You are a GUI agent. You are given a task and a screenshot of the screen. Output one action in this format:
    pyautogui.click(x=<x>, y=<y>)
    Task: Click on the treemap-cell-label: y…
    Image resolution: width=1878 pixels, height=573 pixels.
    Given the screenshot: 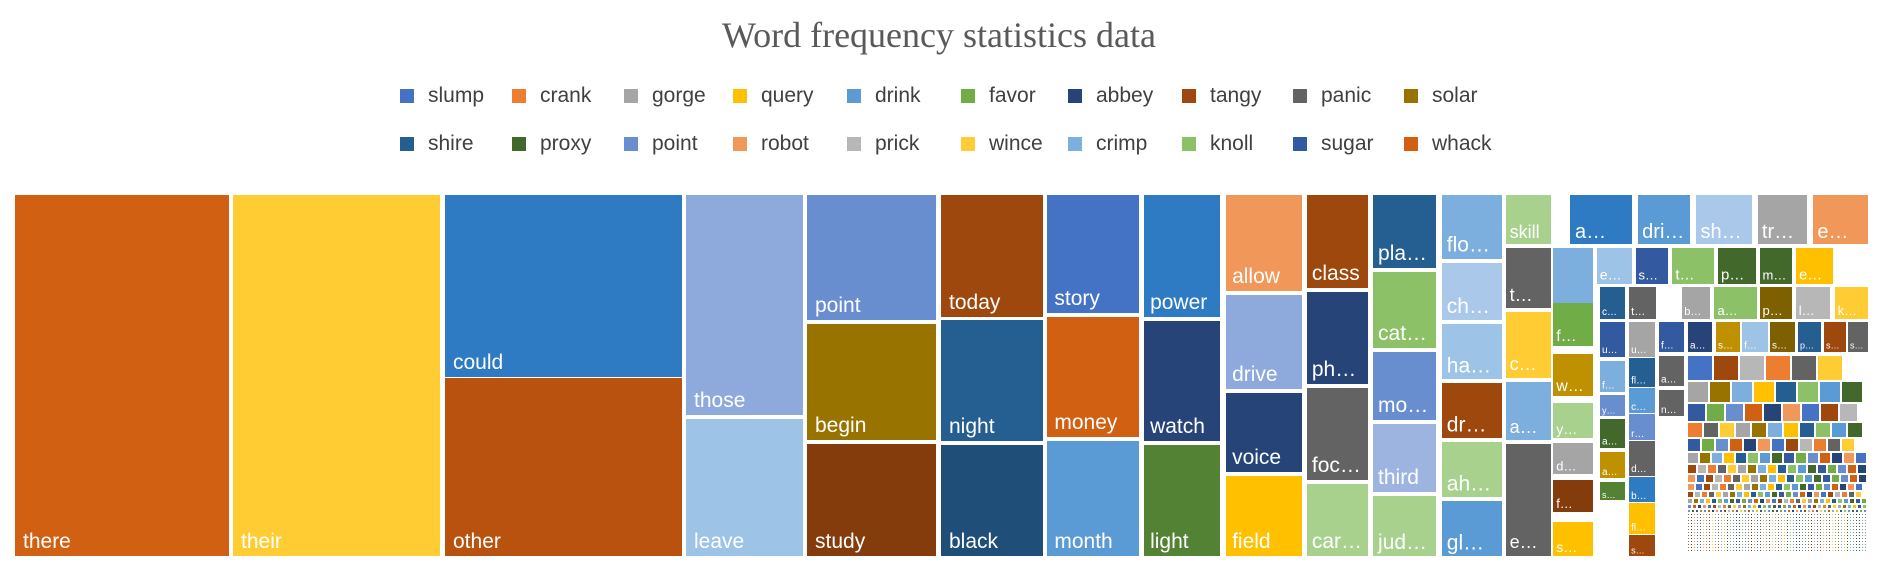 What is the action you would take?
    pyautogui.click(x=1566, y=429)
    